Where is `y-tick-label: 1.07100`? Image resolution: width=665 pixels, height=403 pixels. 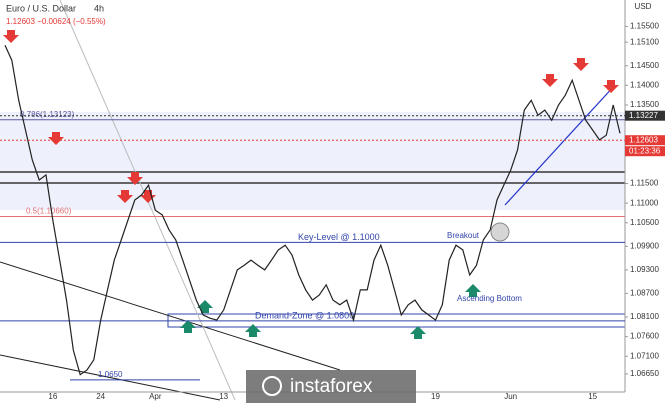 y-tick-label: 1.07100 is located at coordinates (644, 355).